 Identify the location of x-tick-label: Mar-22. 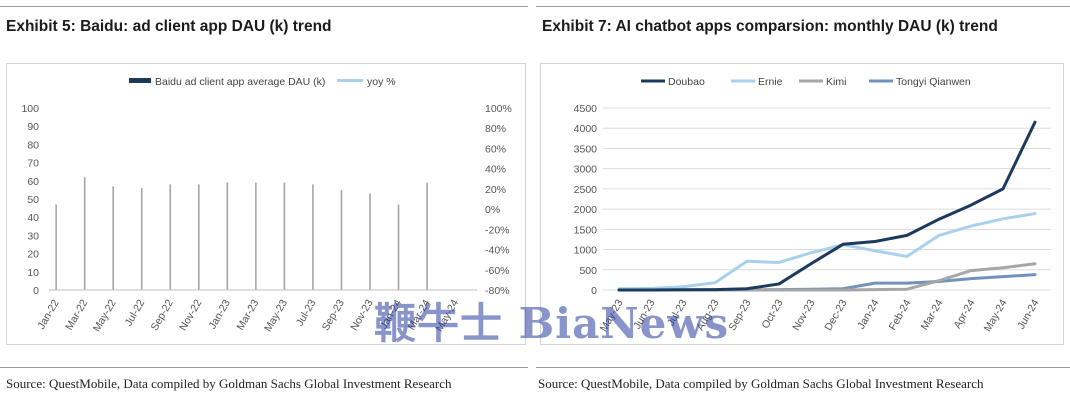
(76, 314).